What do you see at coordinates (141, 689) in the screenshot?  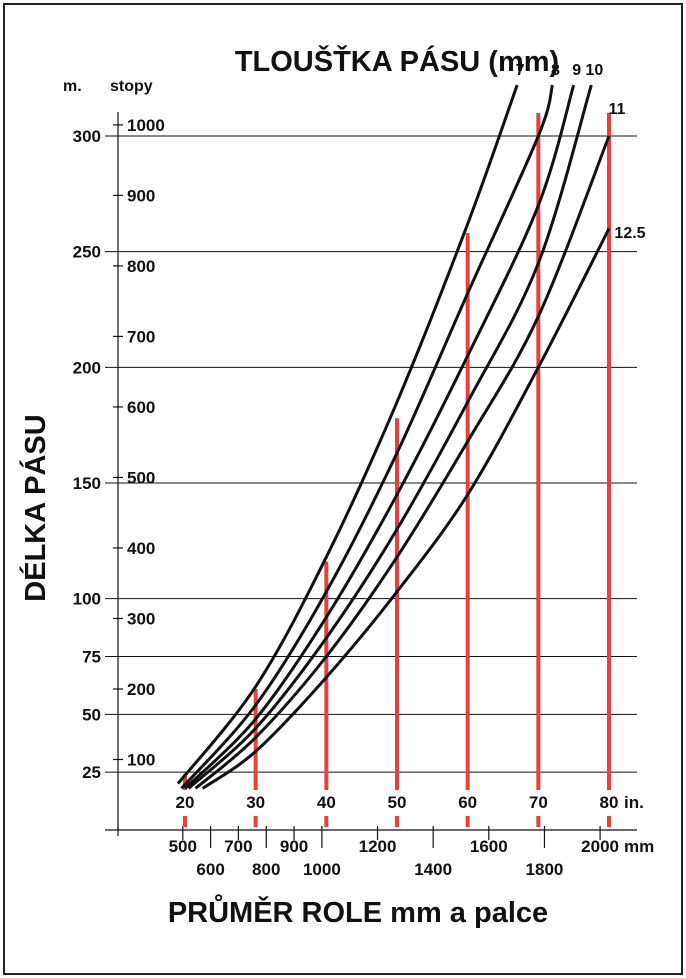 I see `y-tick-label-ft: 200` at bounding box center [141, 689].